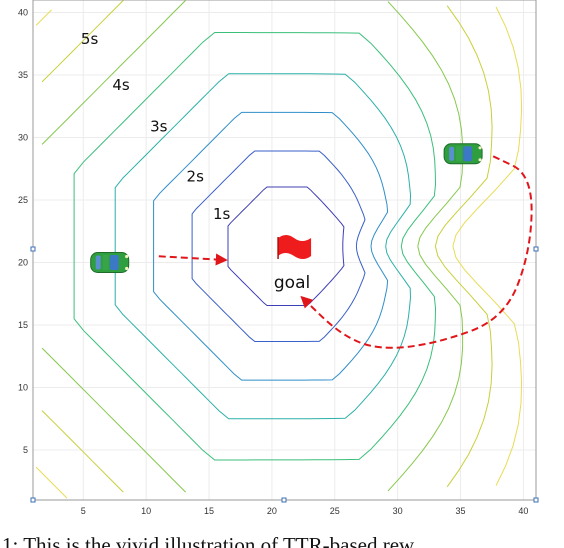 The height and width of the screenshot is (548, 564). I want to click on car-right-car, so click(463, 154).